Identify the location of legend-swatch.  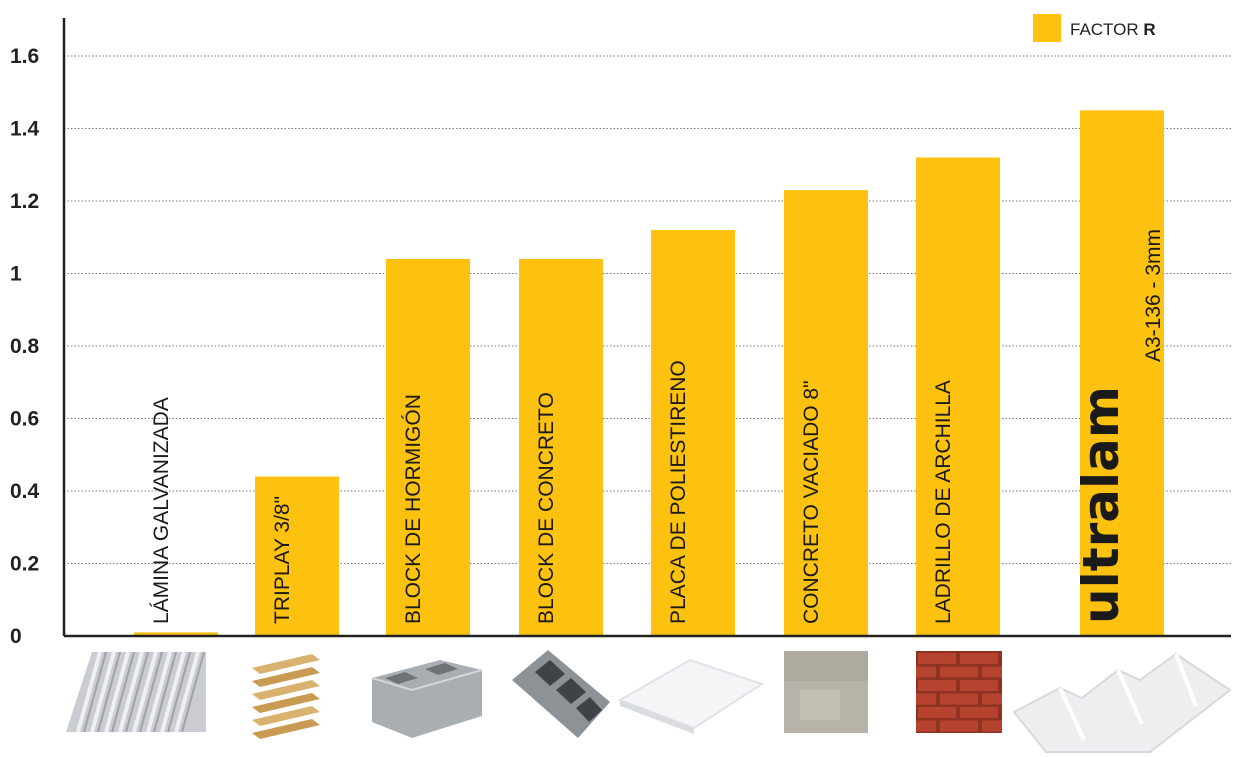
(1047, 28).